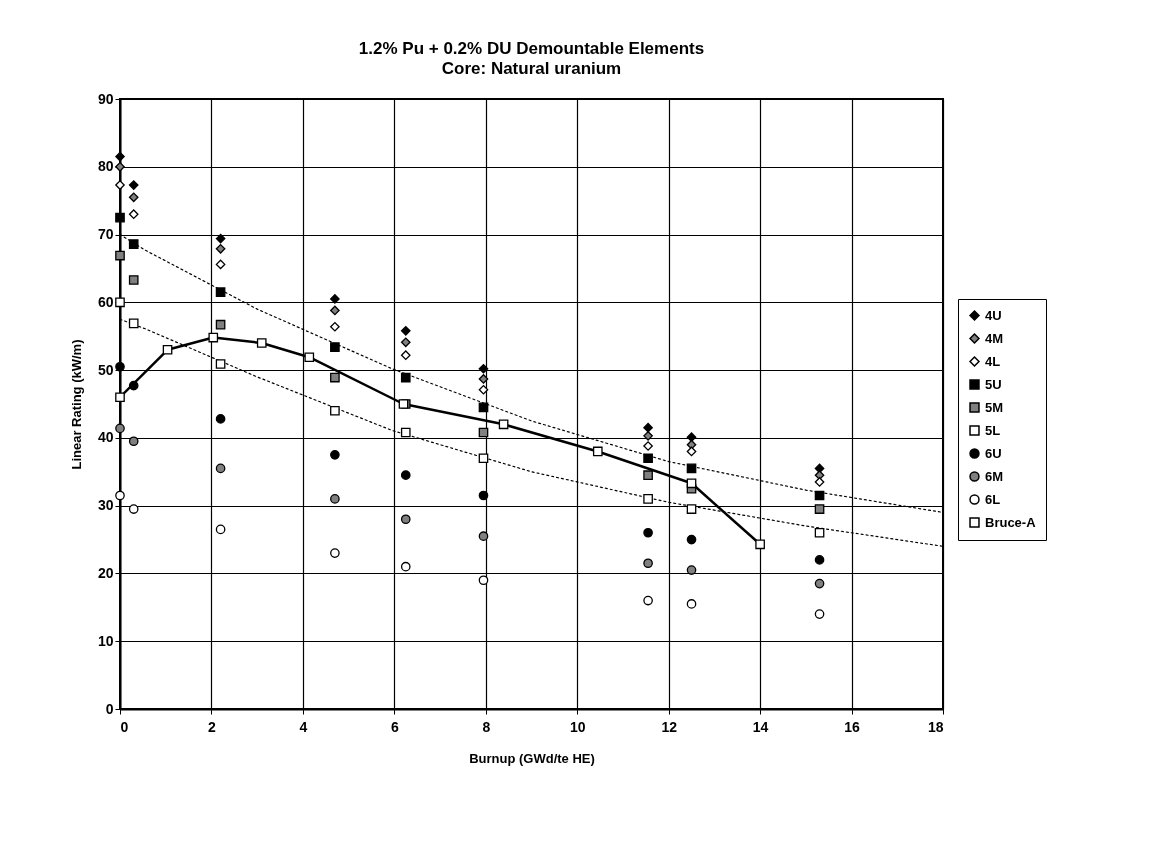 This screenshot has width=1161, height=861. Describe the element at coordinates (852, 726) in the screenshot. I see `x-tick-label: 16` at that location.